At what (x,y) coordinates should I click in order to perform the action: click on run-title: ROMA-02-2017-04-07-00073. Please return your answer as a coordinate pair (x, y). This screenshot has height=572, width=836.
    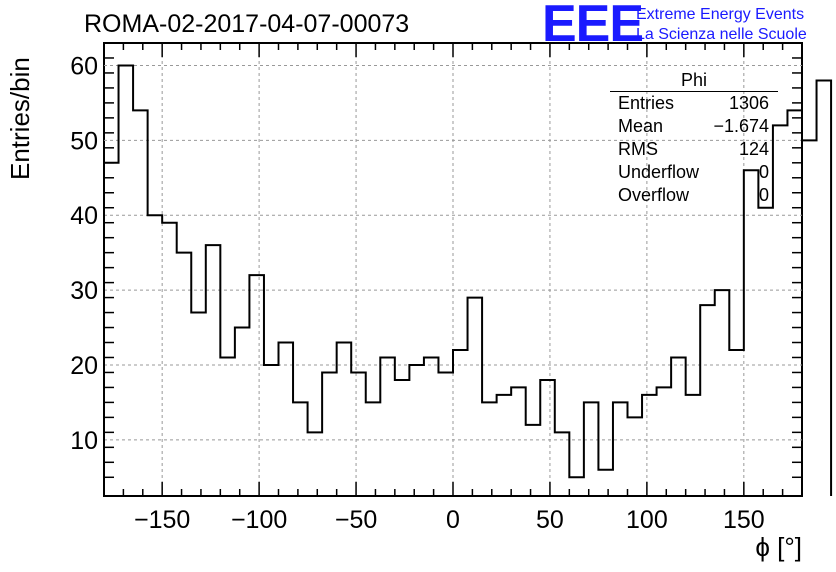
    Looking at the image, I should click on (247, 24).